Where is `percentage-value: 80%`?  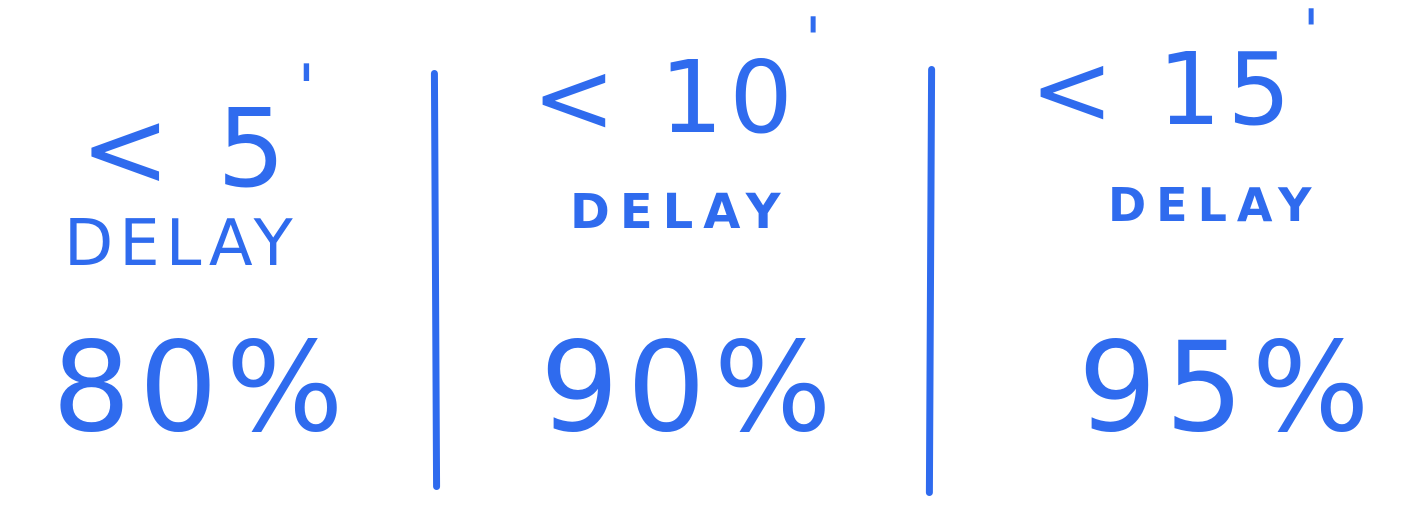 percentage-value: 80% is located at coordinates (202, 388).